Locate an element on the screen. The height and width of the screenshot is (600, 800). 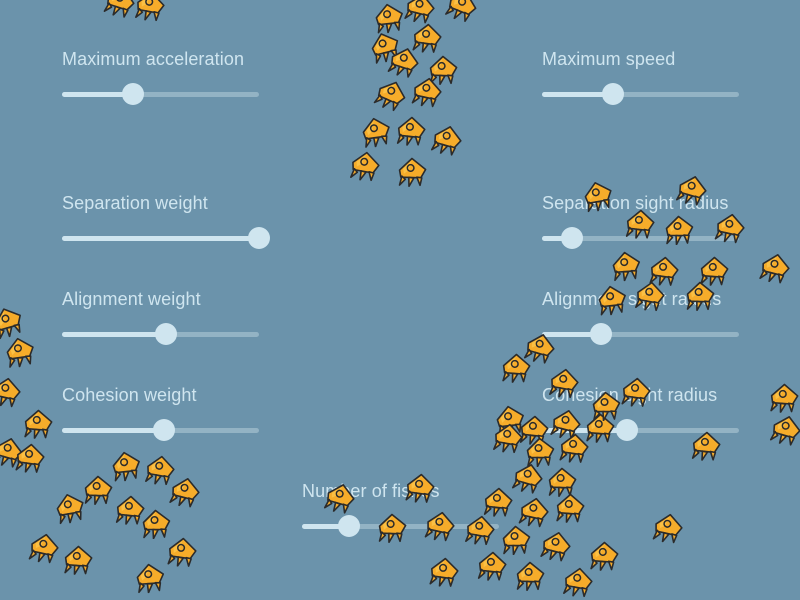
slider-cohesion-weight is located at coordinates (160, 430).